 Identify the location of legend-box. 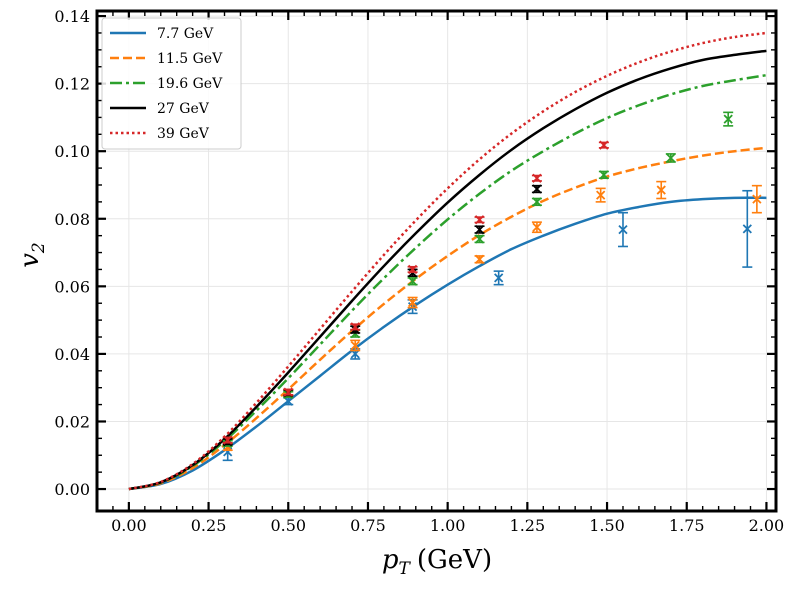
(171, 83).